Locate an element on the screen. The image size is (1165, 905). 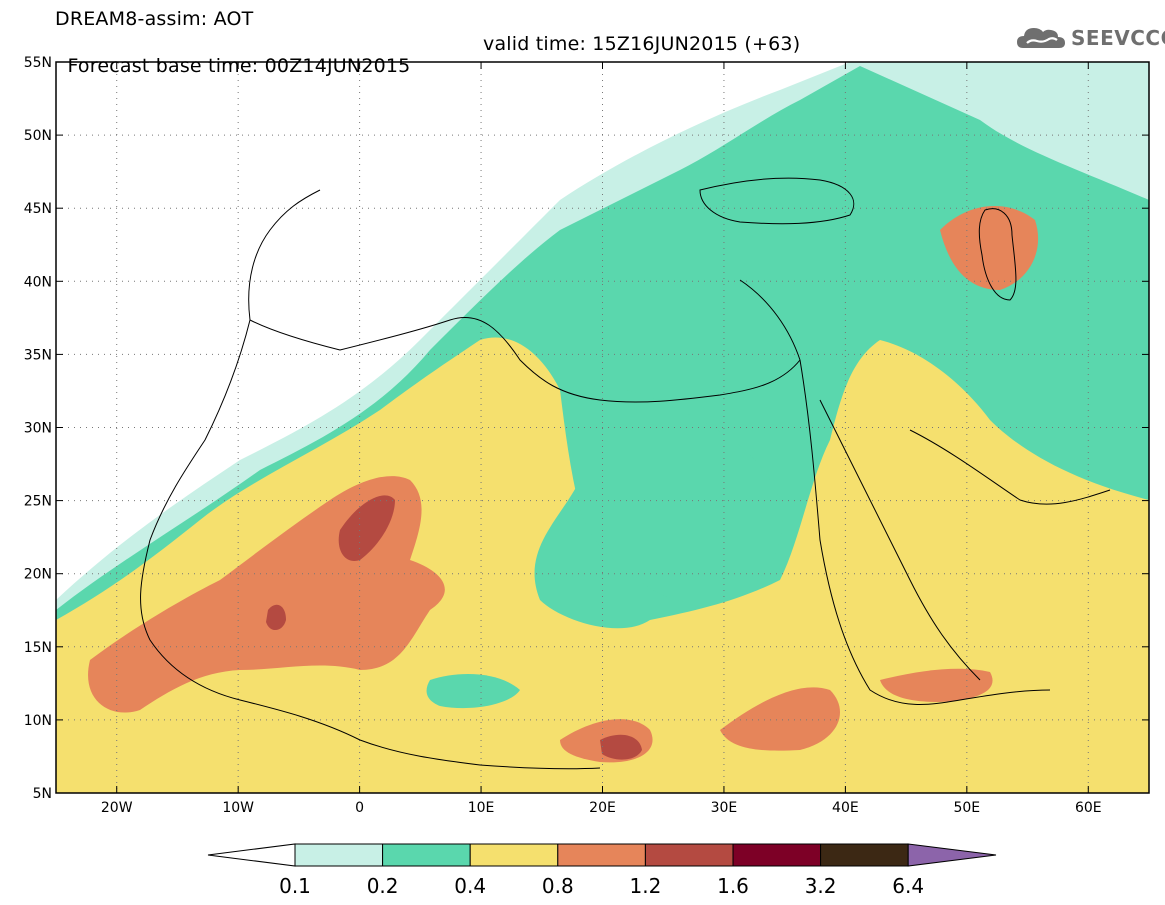
aot-region-0.8b is located at coordinates (780, 719).